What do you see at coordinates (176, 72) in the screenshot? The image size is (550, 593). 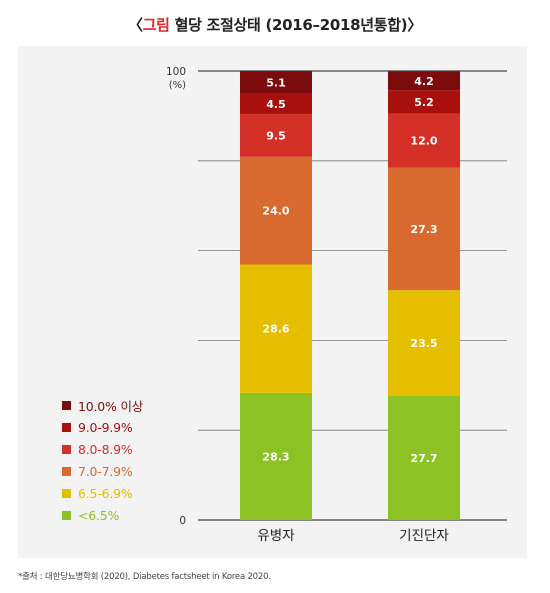 I see `y-tick-label: 100` at bounding box center [176, 72].